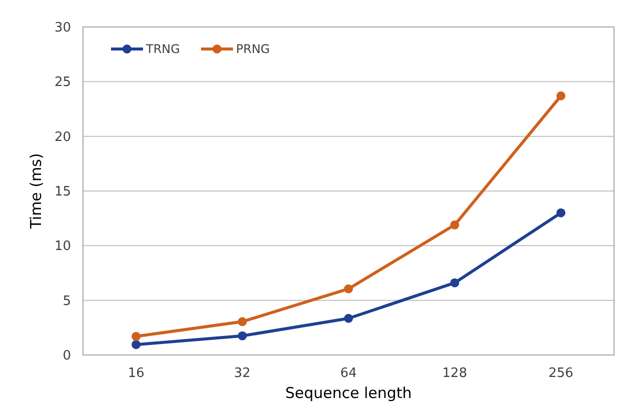  What do you see at coordinates (348, 393) in the screenshot?
I see `x-axis-title: Sequence length` at bounding box center [348, 393].